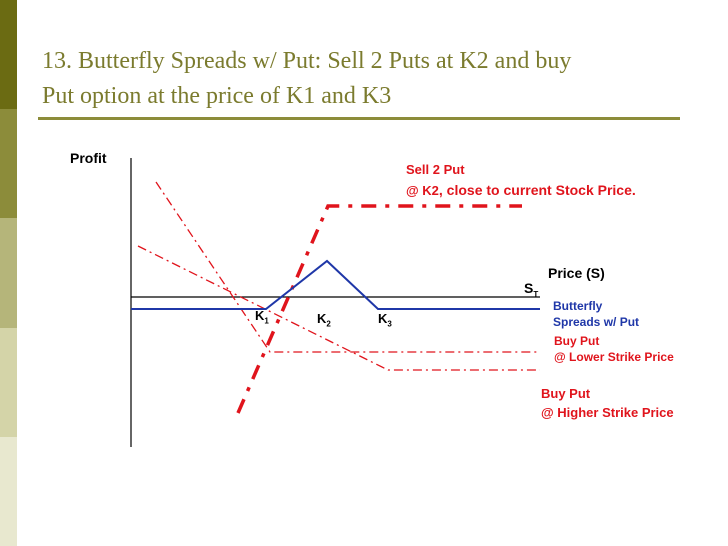 The width and height of the screenshot is (728, 546). I want to click on k2-sub: 2, so click(328, 324).